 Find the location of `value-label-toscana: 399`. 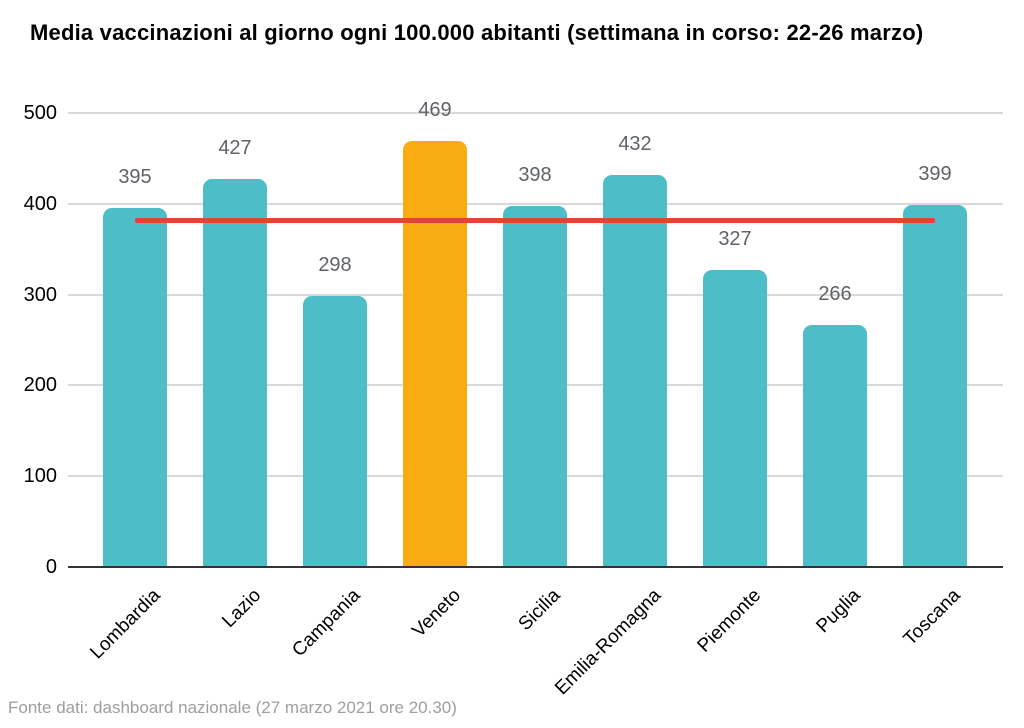

value-label-toscana: 399 is located at coordinates (935, 173).